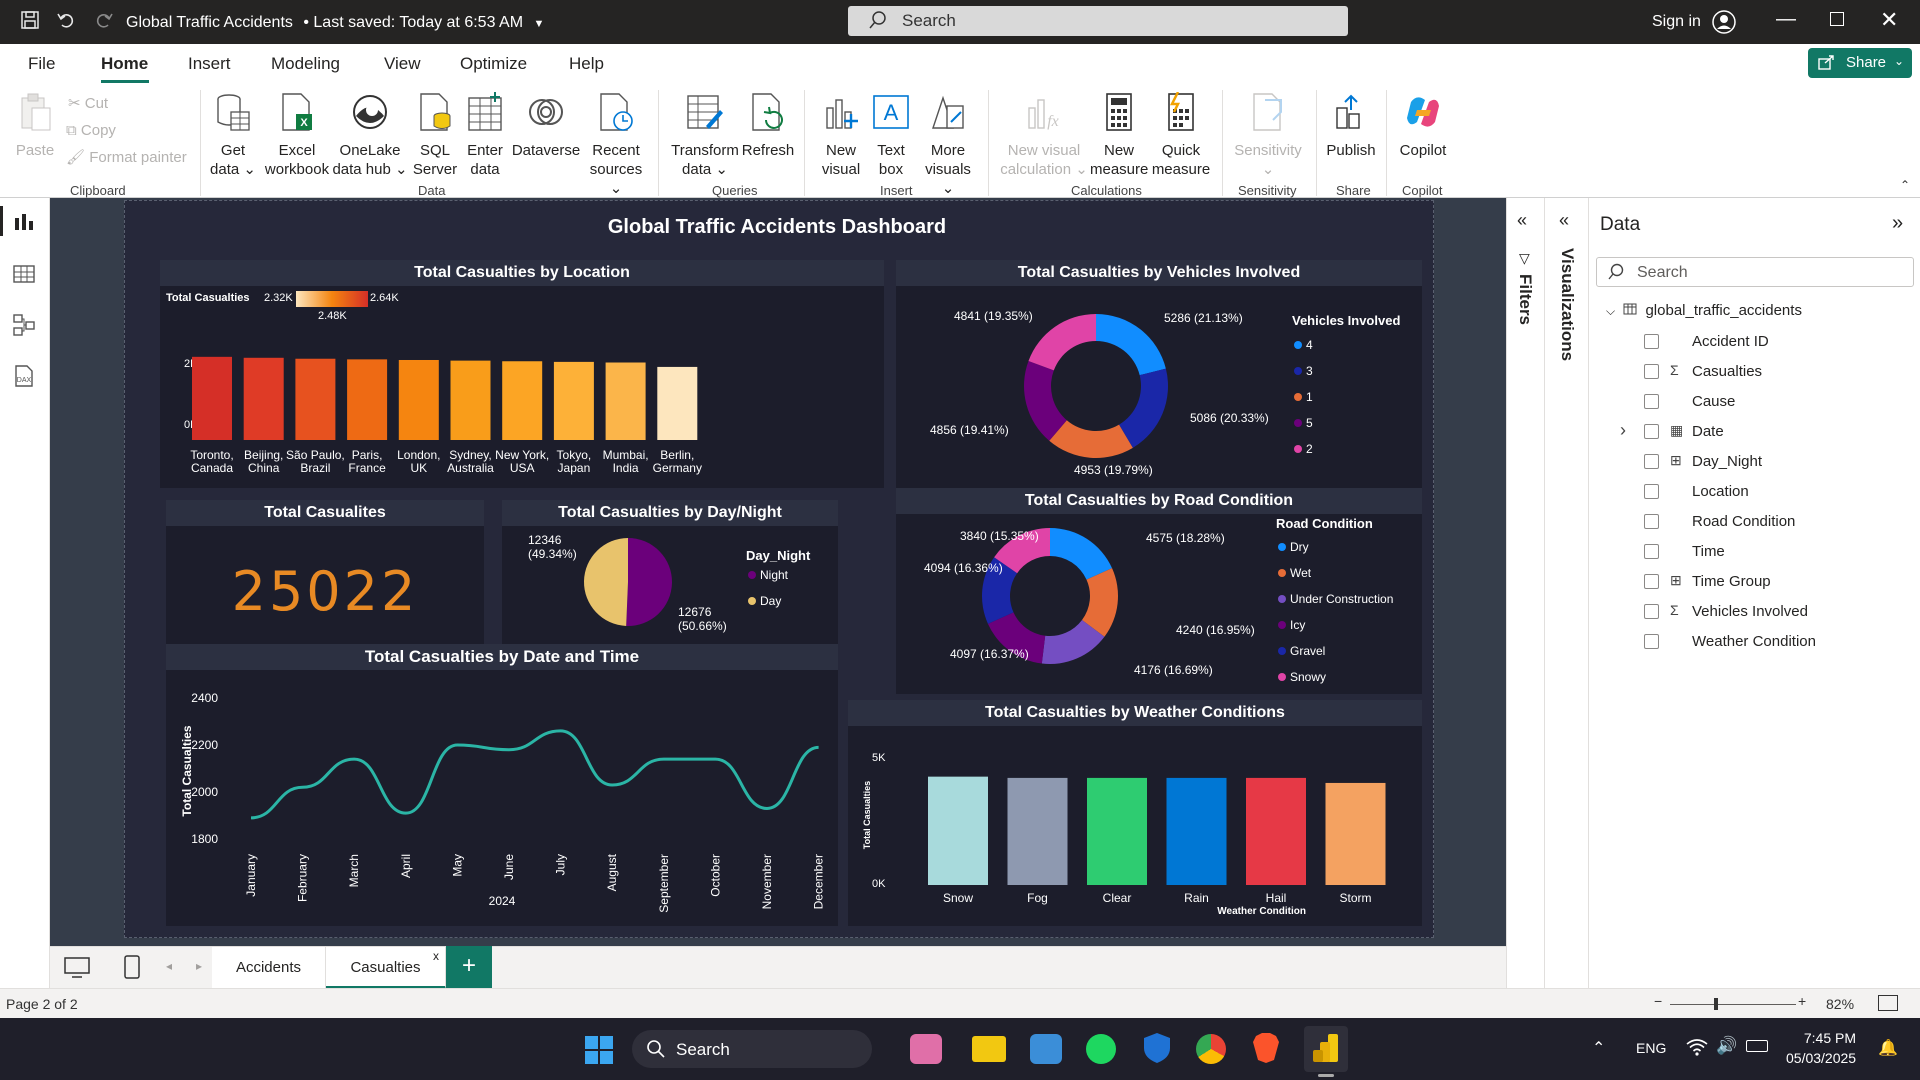  I want to click on windows-start-icon, so click(599, 1051).